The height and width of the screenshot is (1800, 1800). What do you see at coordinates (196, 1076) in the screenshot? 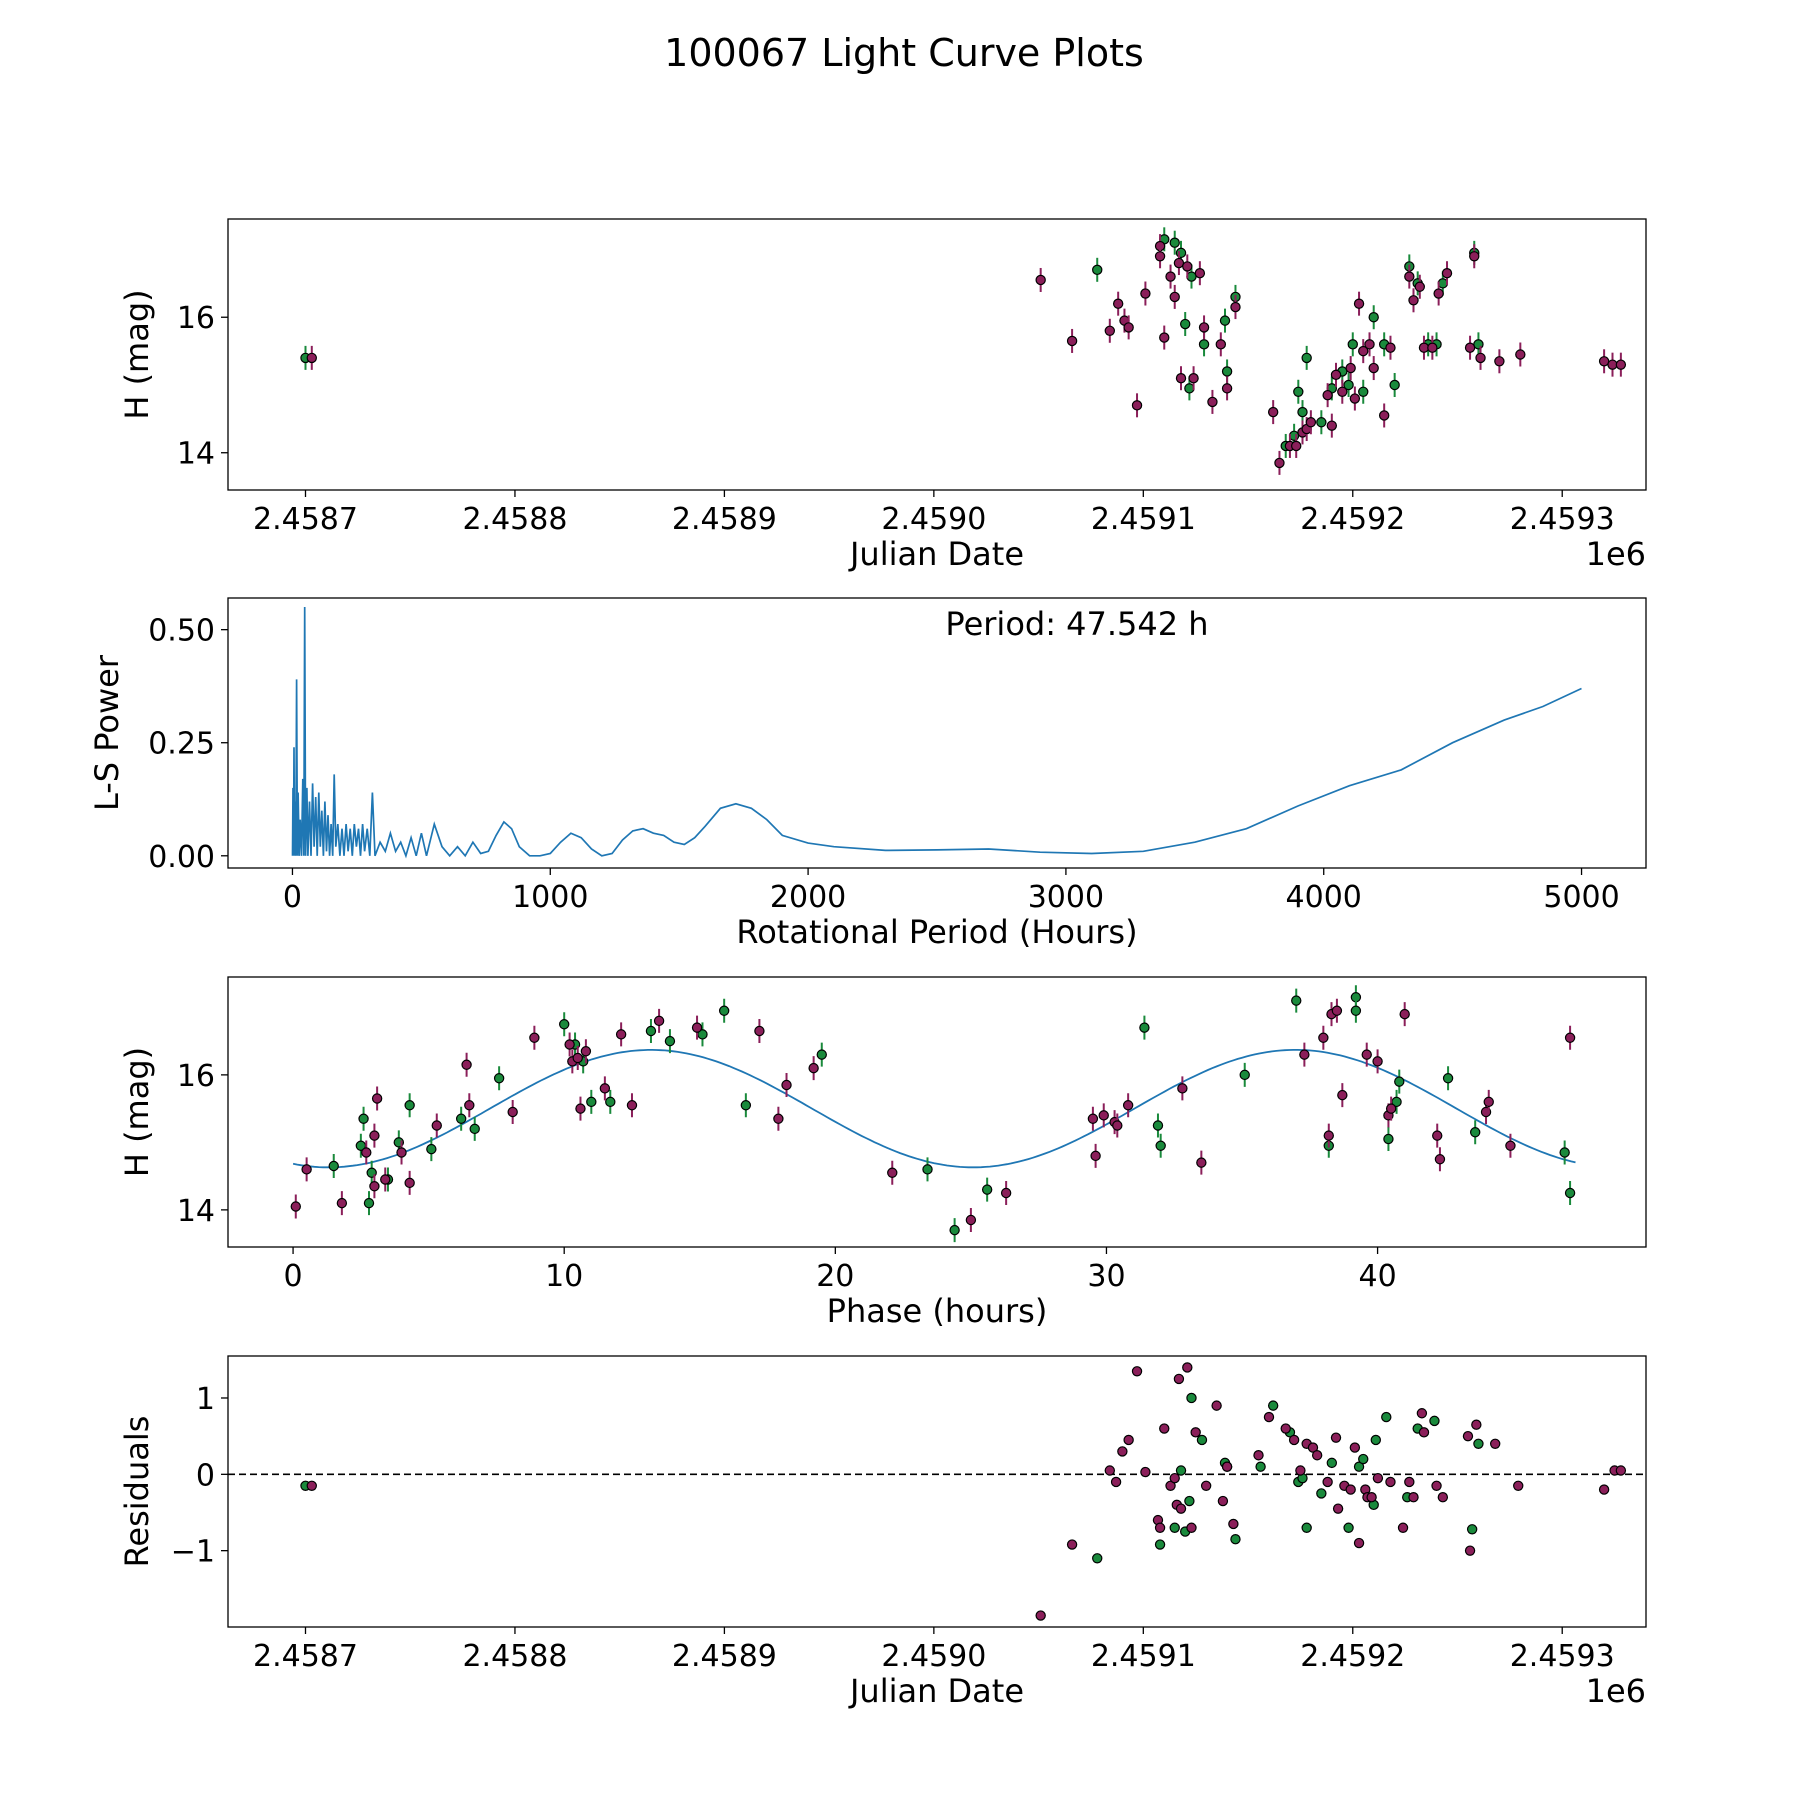
I see `phased-ytick-label: 16` at bounding box center [196, 1076].